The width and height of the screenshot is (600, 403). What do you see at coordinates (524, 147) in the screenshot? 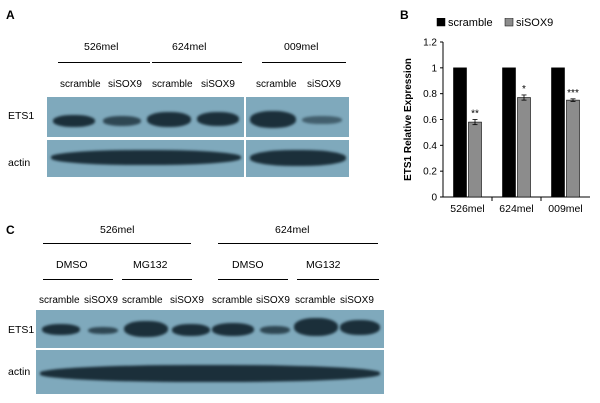
I see `bar-siSOX9-624mel` at bounding box center [524, 147].